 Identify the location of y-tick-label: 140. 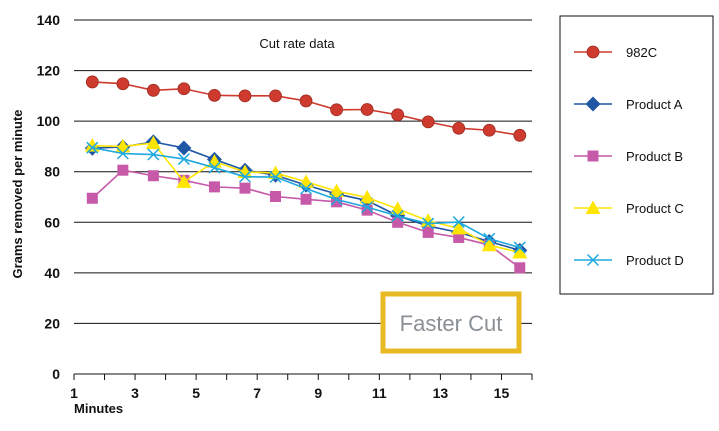
(49, 20).